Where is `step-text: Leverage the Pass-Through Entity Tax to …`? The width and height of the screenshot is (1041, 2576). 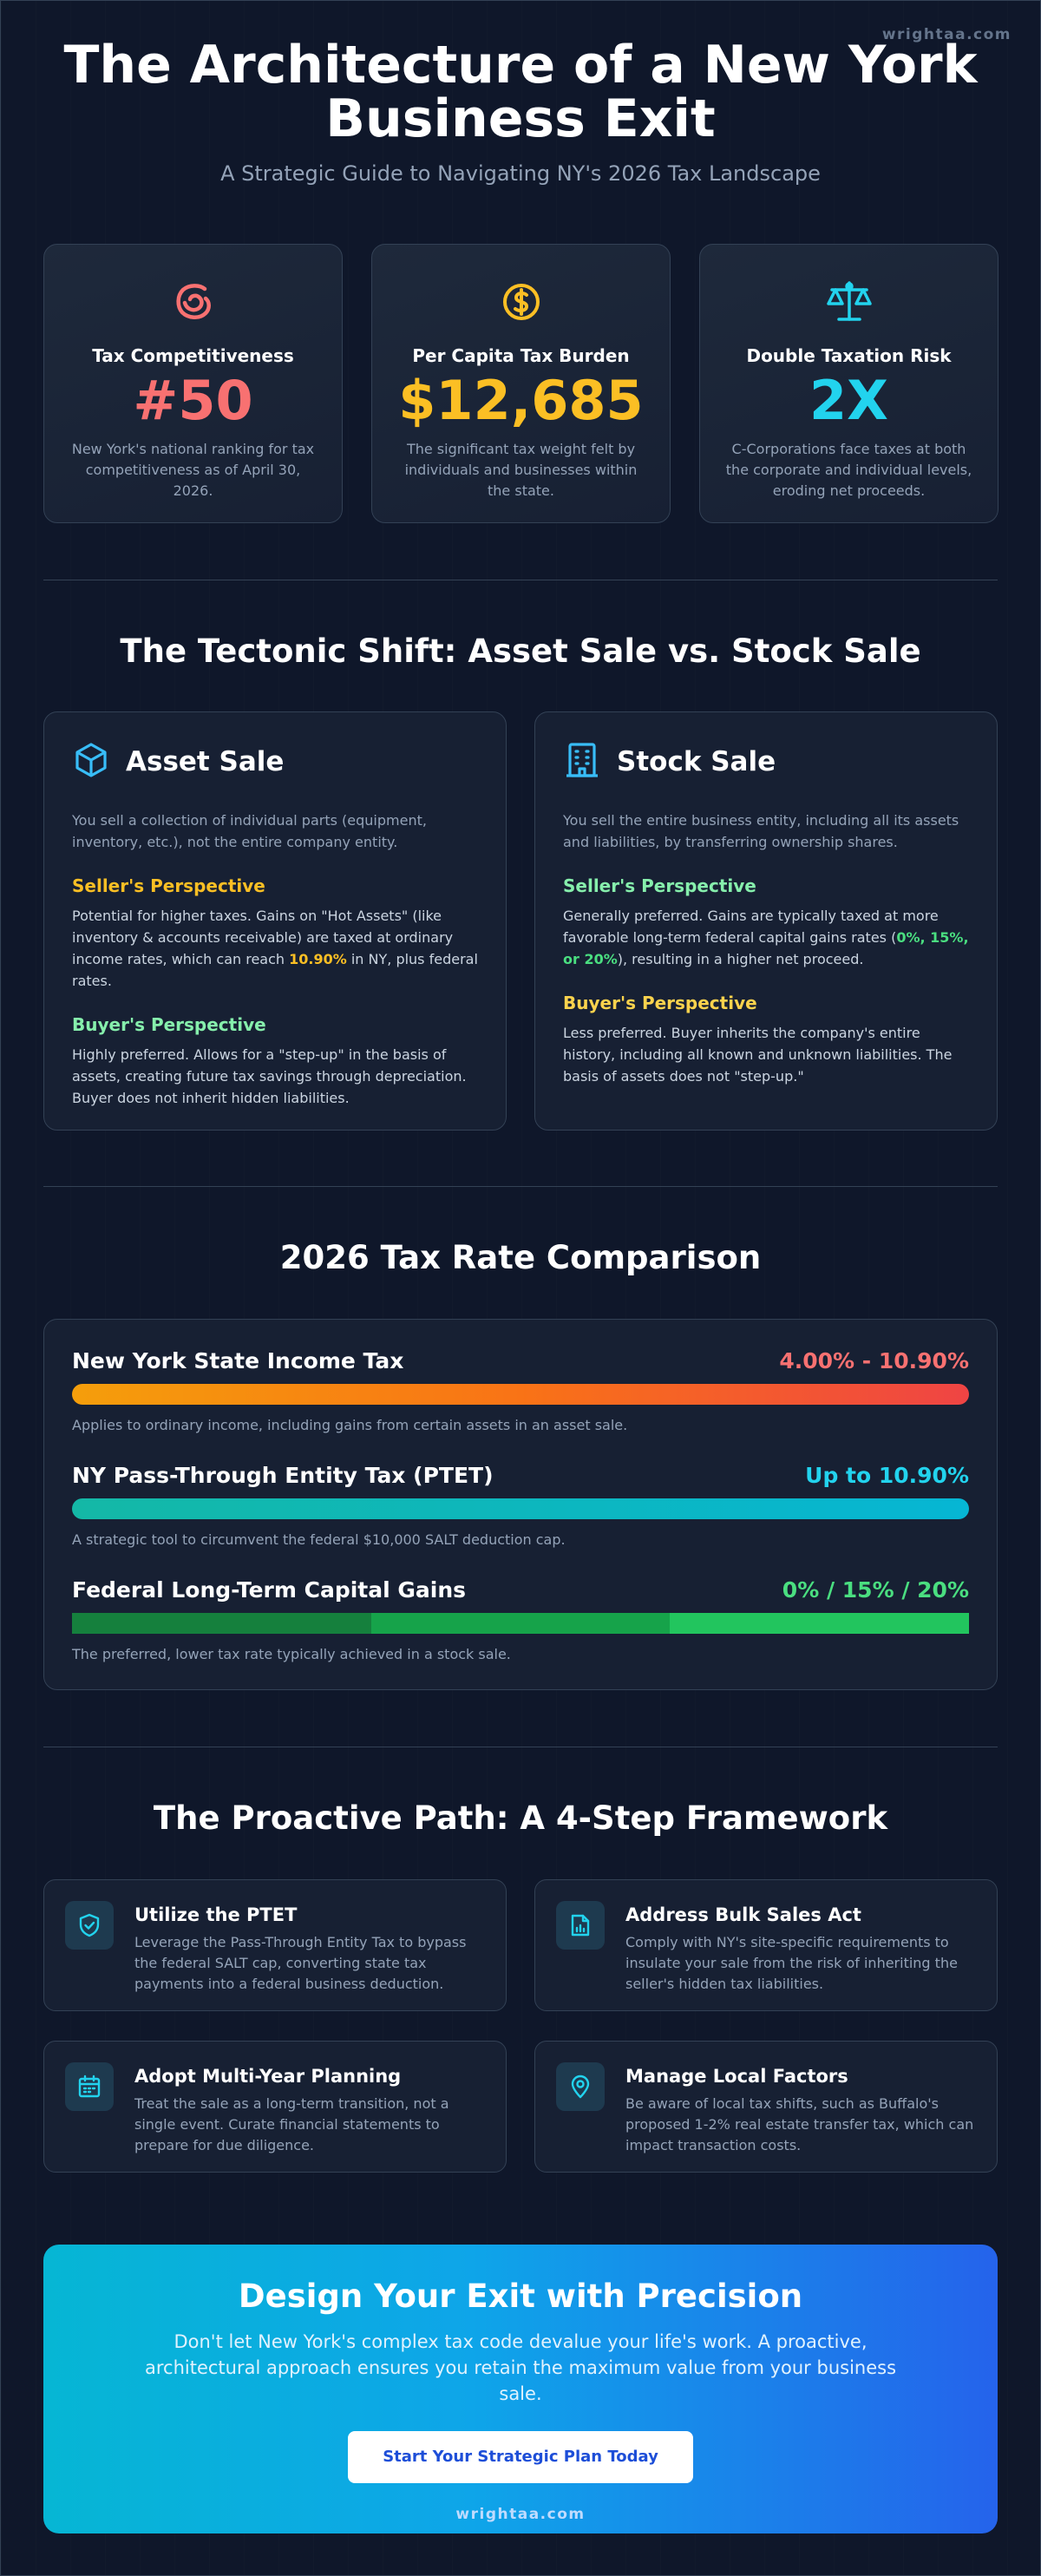
step-text: Leverage the Pass-Through Entity Tax to … is located at coordinates (301, 1963).